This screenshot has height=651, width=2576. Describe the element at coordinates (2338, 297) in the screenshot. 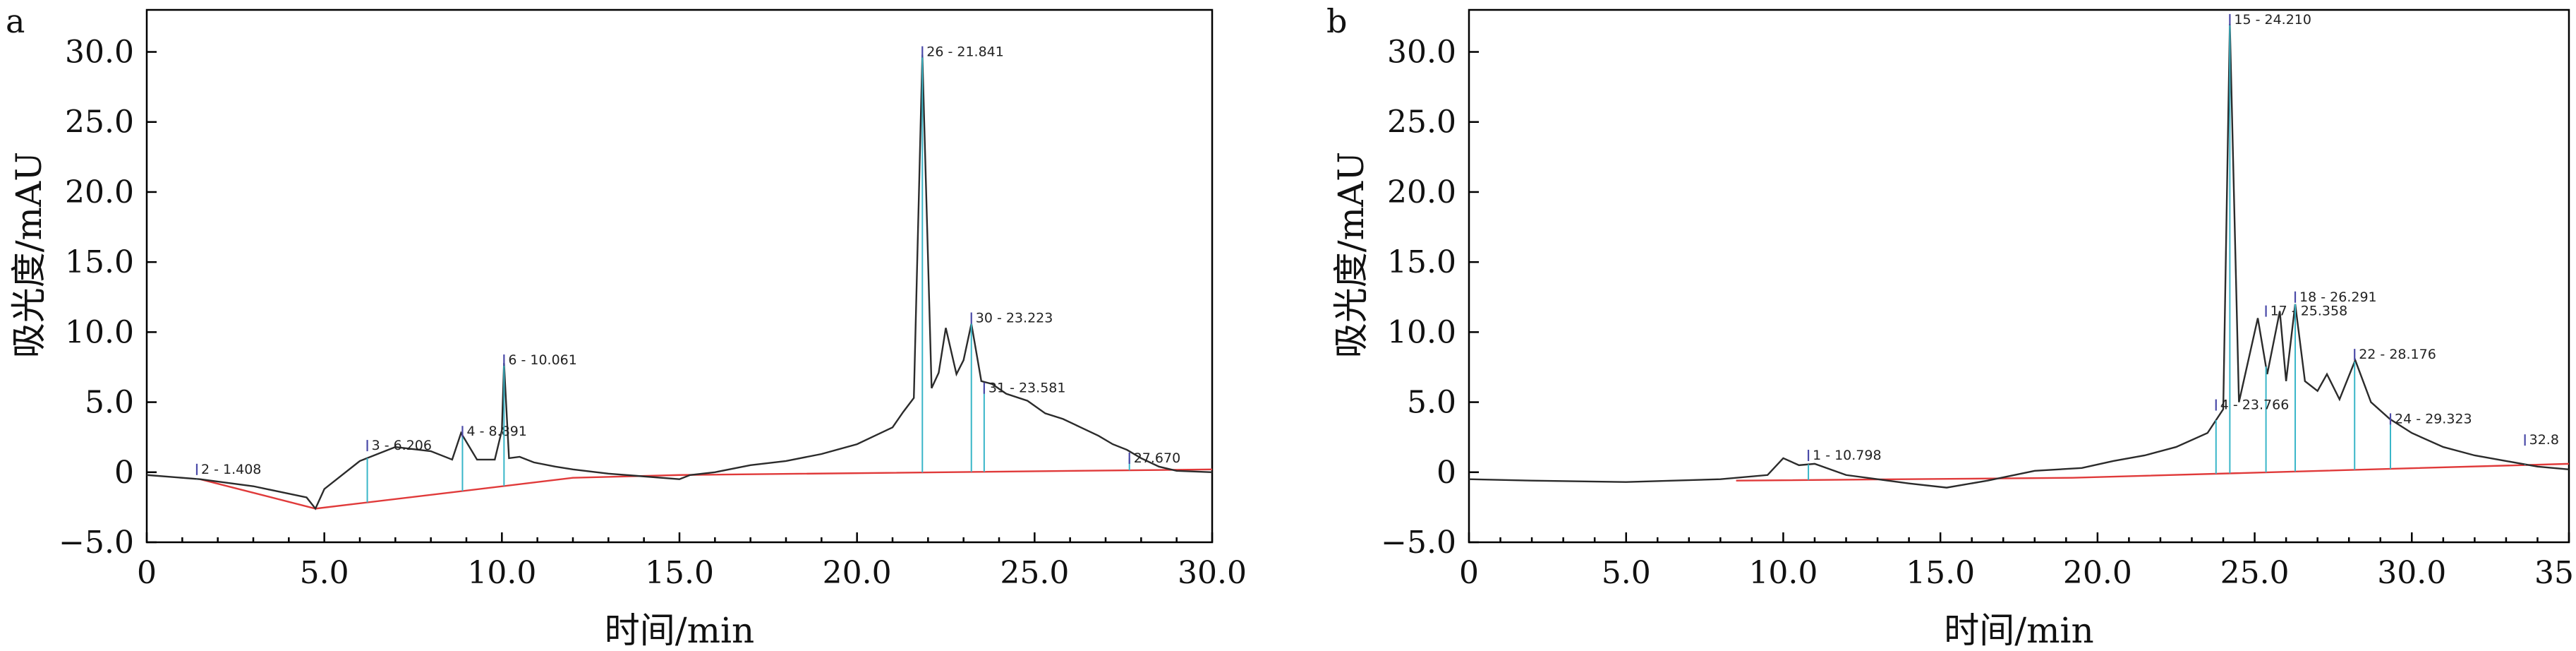

I see `peak-label: 18 - 26.291` at that location.